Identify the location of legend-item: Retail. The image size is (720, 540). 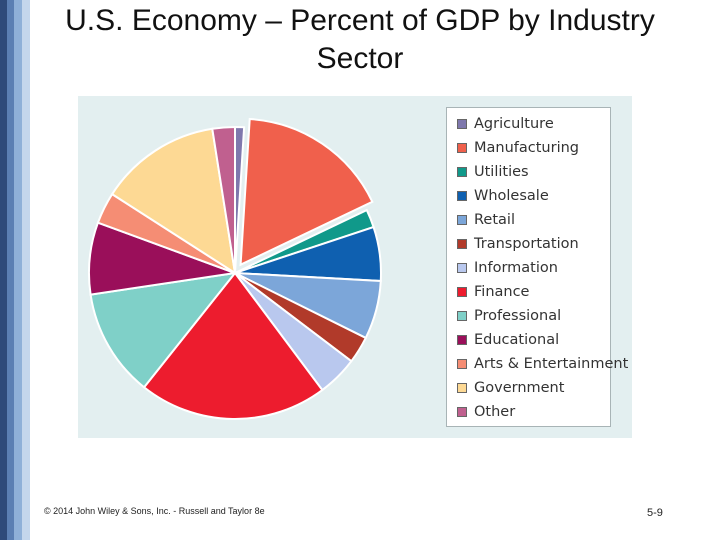
(486, 220).